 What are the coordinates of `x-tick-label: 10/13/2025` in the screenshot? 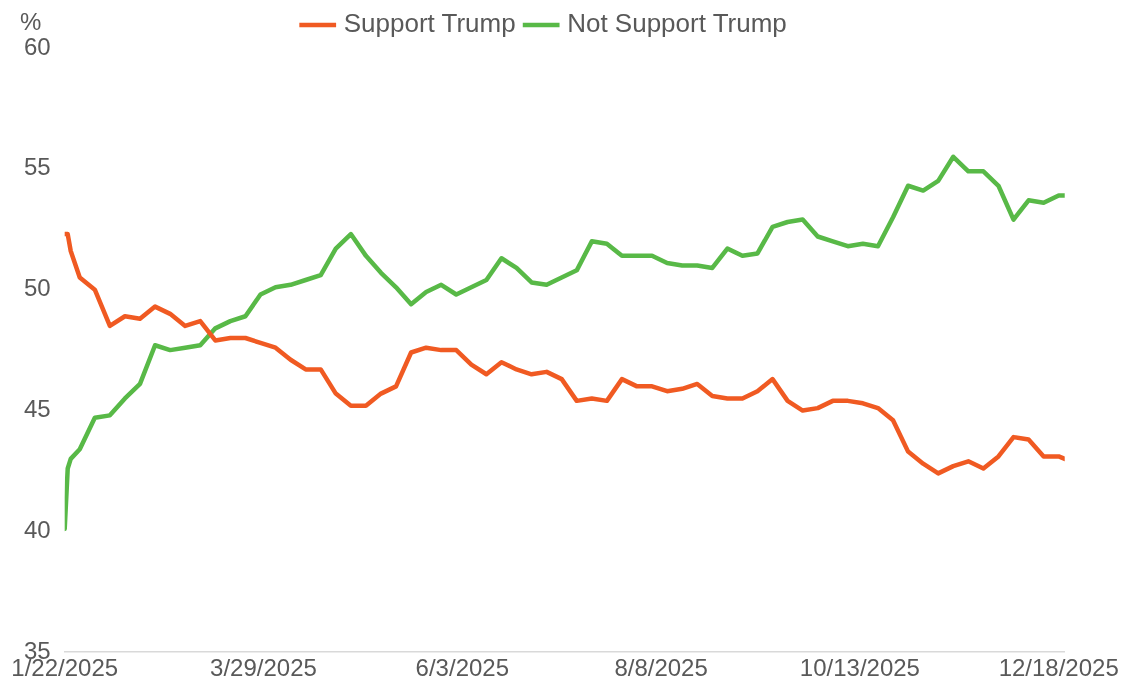 It's located at (859, 668).